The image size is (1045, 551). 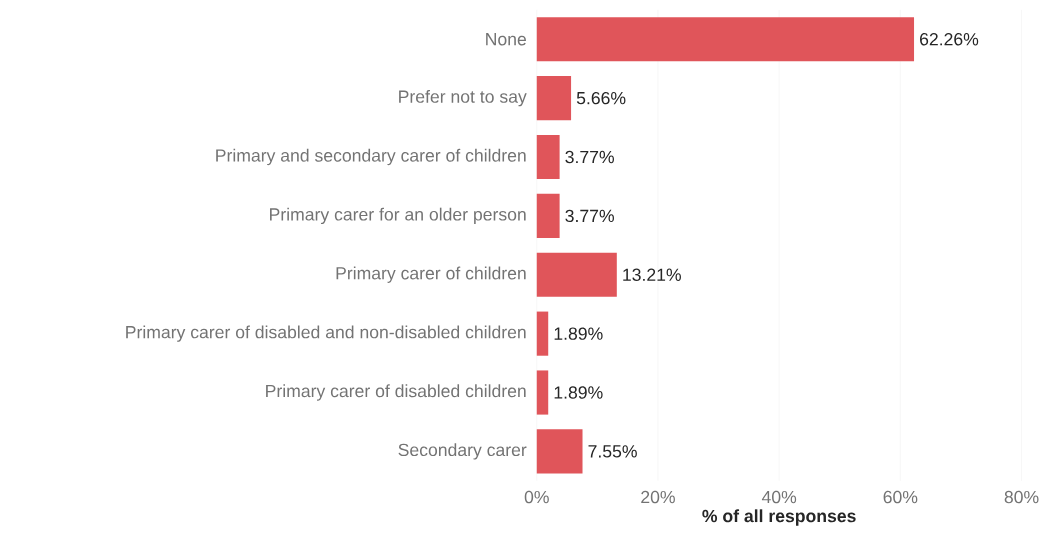 I want to click on y-tick-label: Primary carer of disabled children, so click(x=396, y=392).